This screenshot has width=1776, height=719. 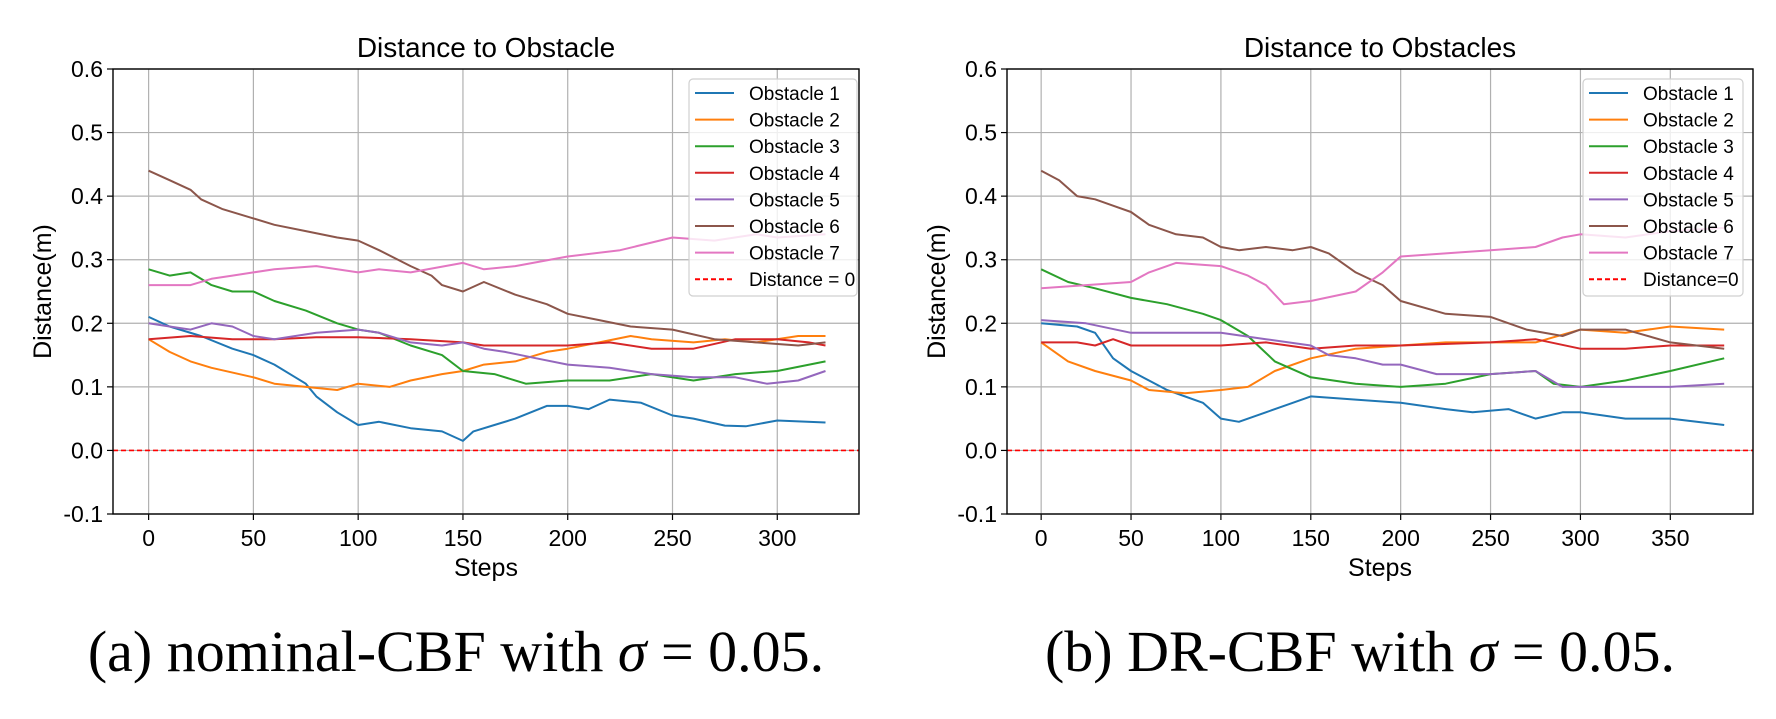 What do you see at coordinates (1670, 538) in the screenshot?
I see `x-tick-label: 350` at bounding box center [1670, 538].